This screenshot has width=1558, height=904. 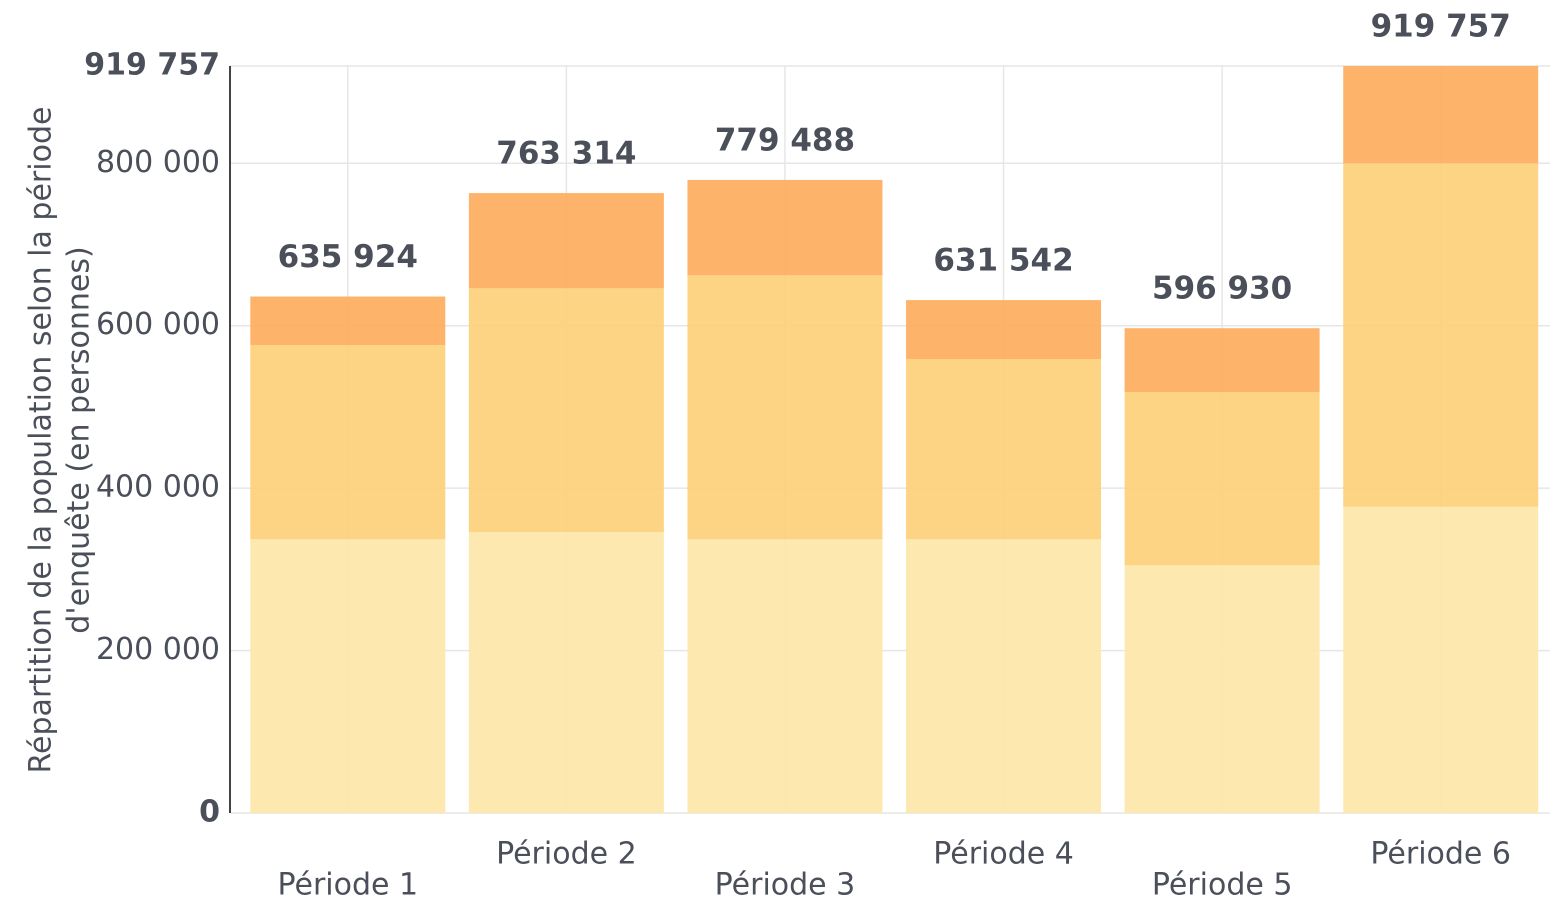 I want to click on y-tick-label: 600 000, so click(x=158, y=324).